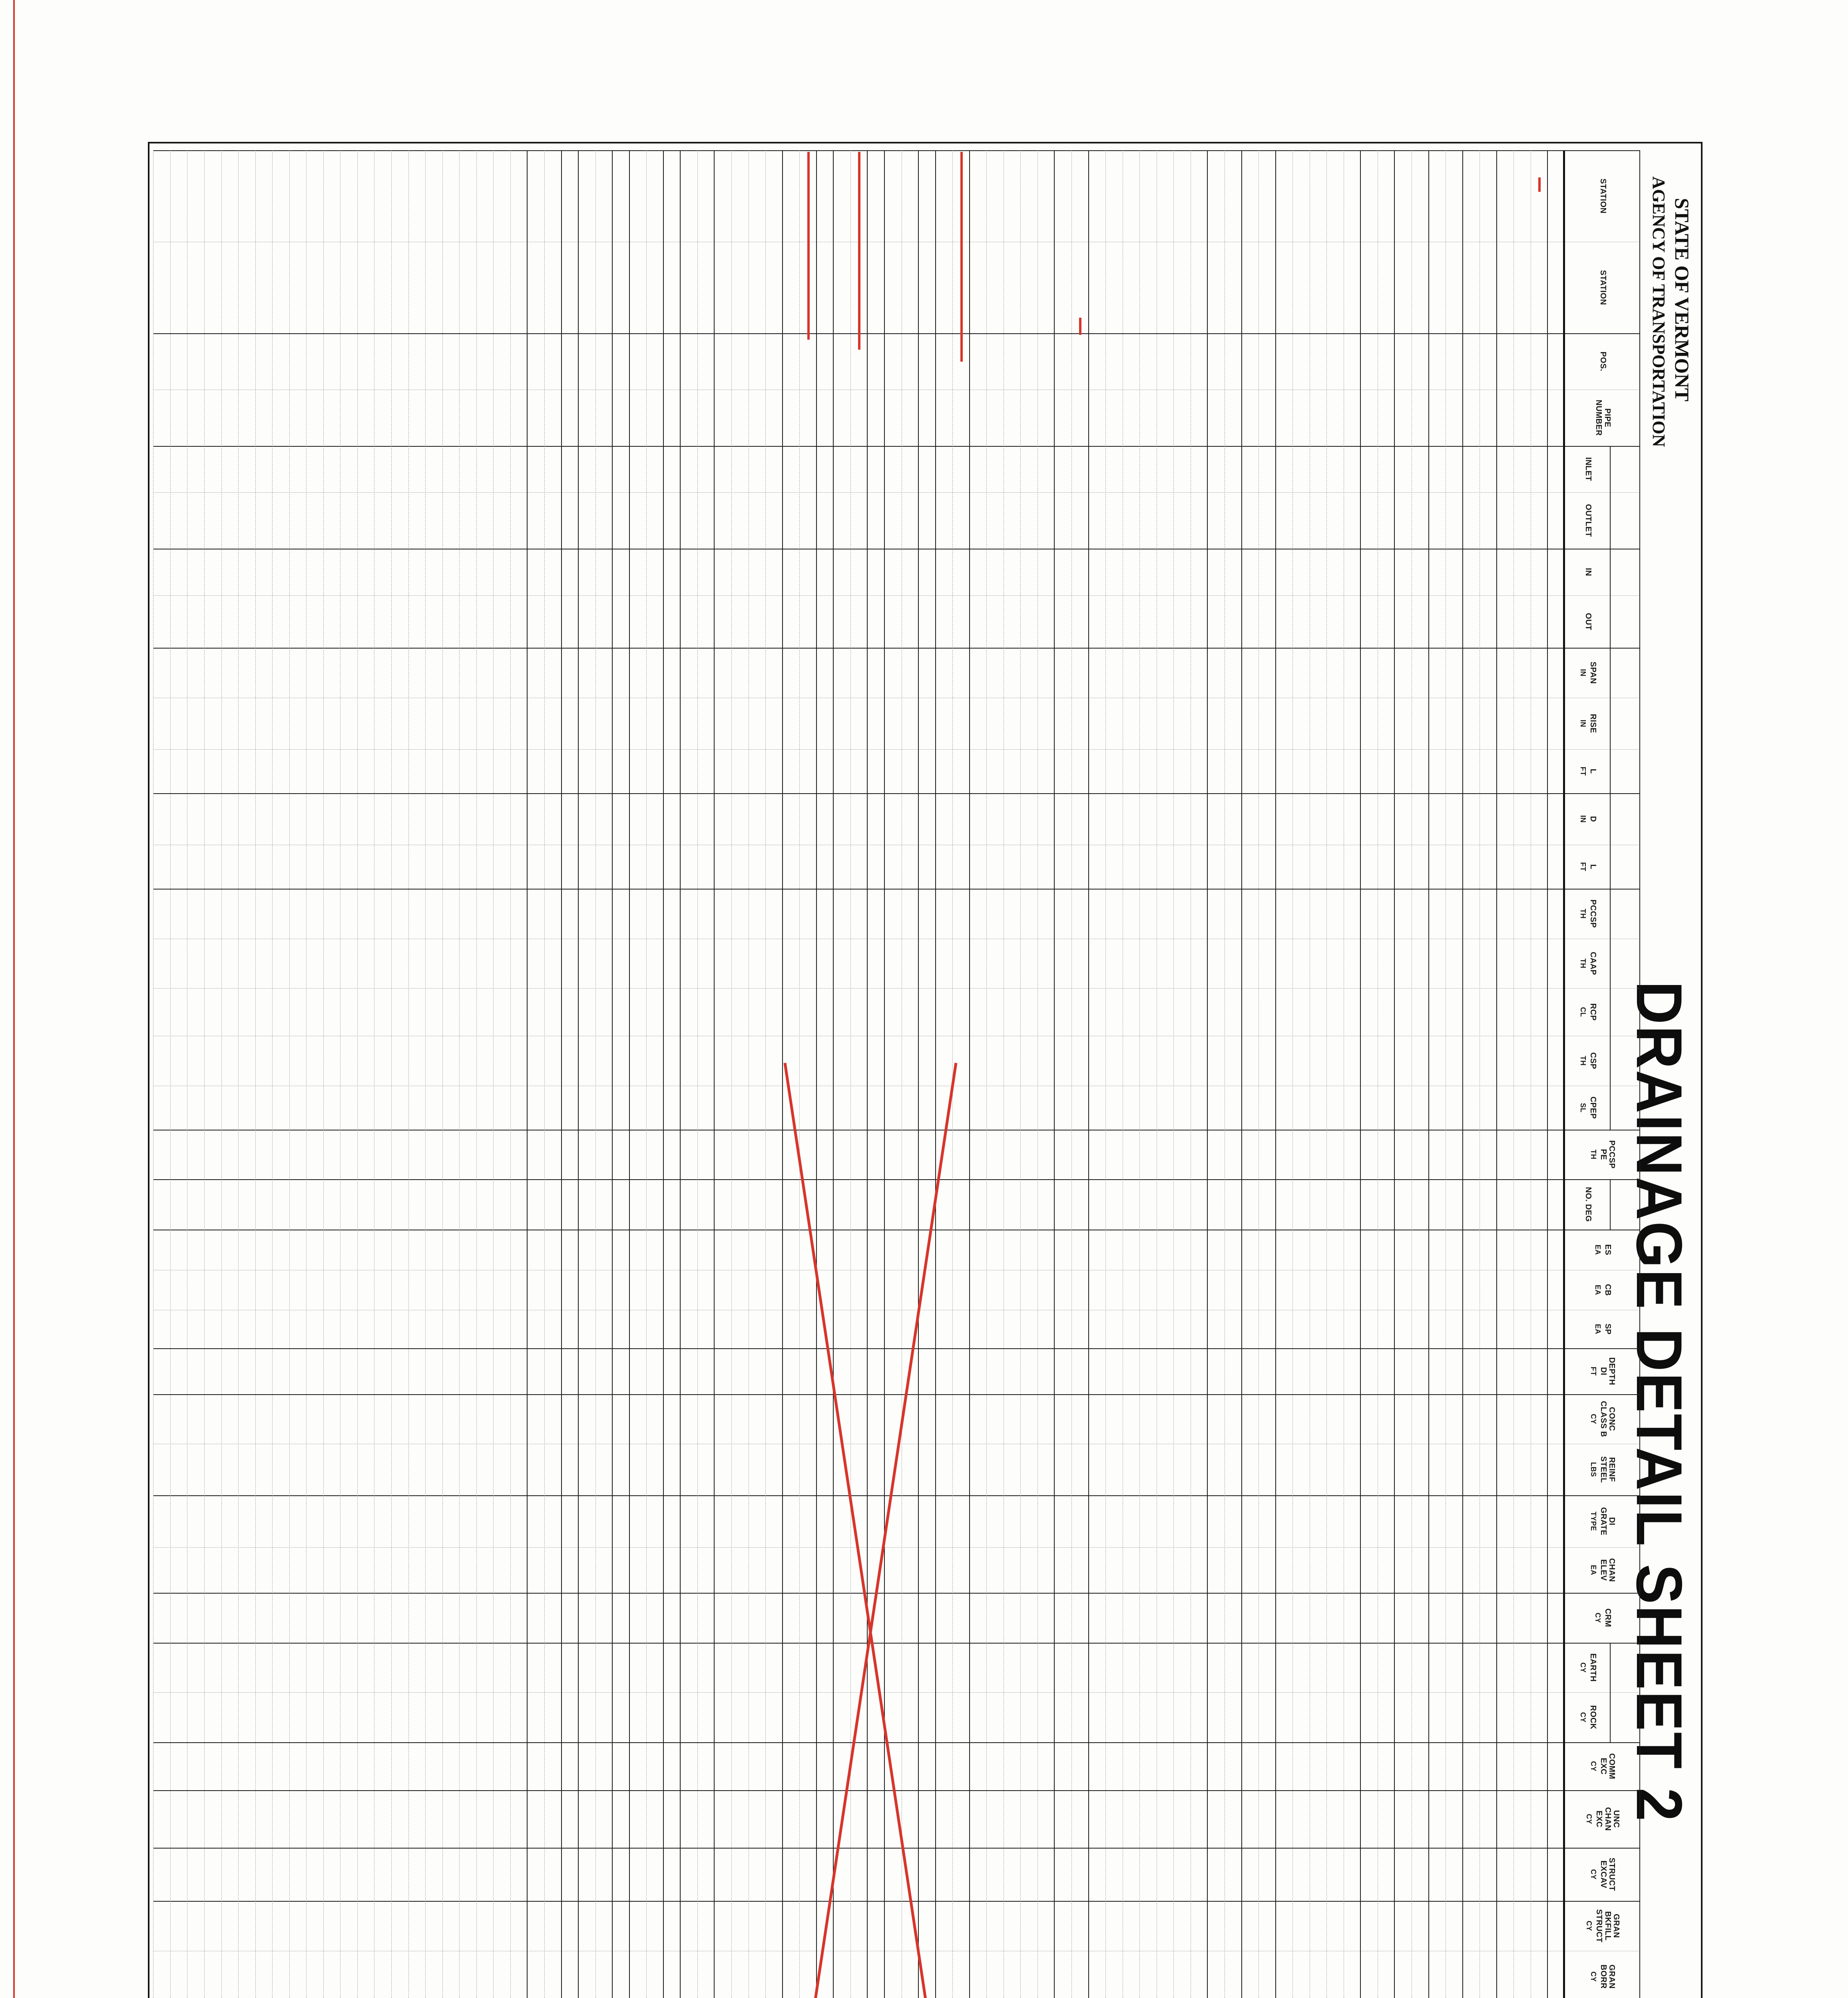  Describe the element at coordinates (1583, 1107) in the screenshot. I see `column-unit: SL` at that location.